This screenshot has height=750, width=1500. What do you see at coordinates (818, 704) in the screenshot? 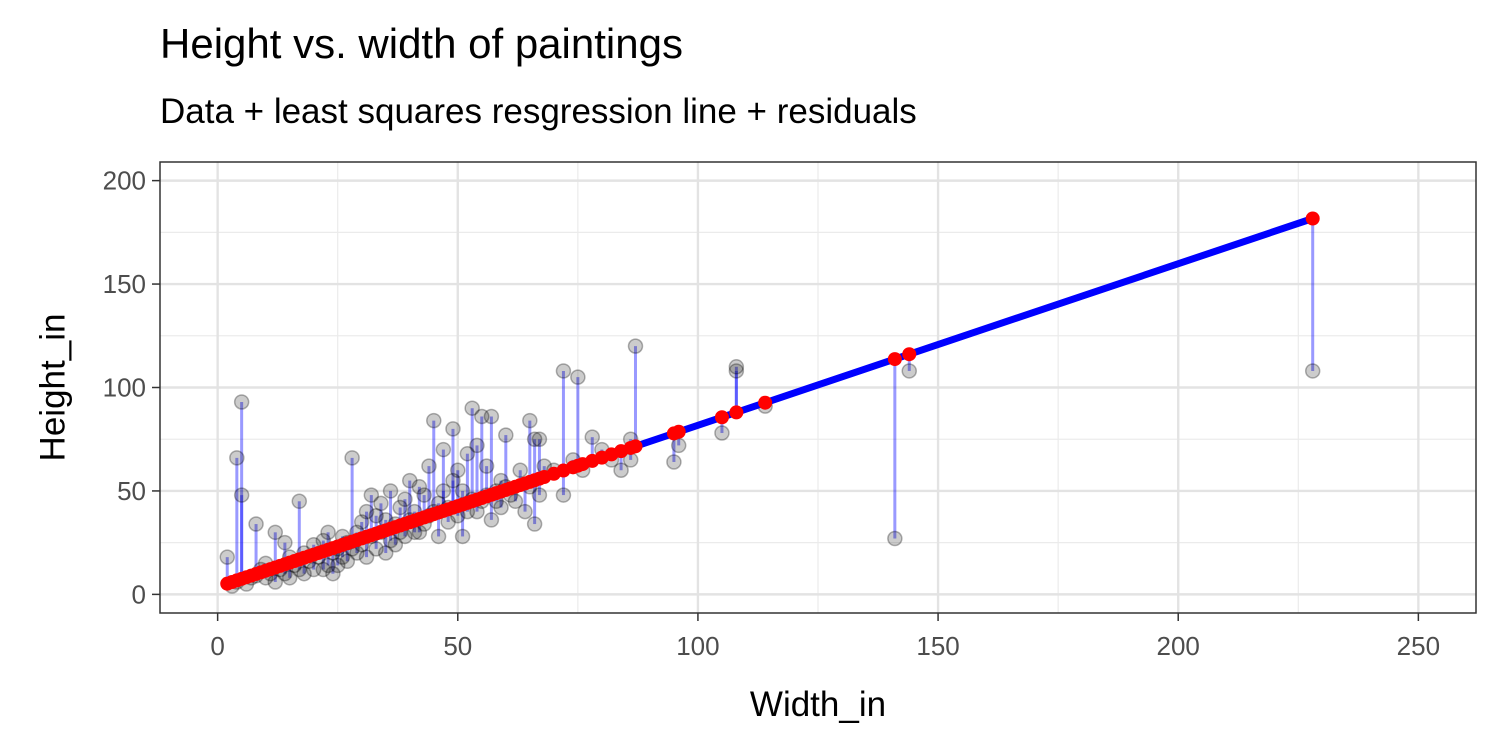
I see `x-axis-title: Width_in` at bounding box center [818, 704].